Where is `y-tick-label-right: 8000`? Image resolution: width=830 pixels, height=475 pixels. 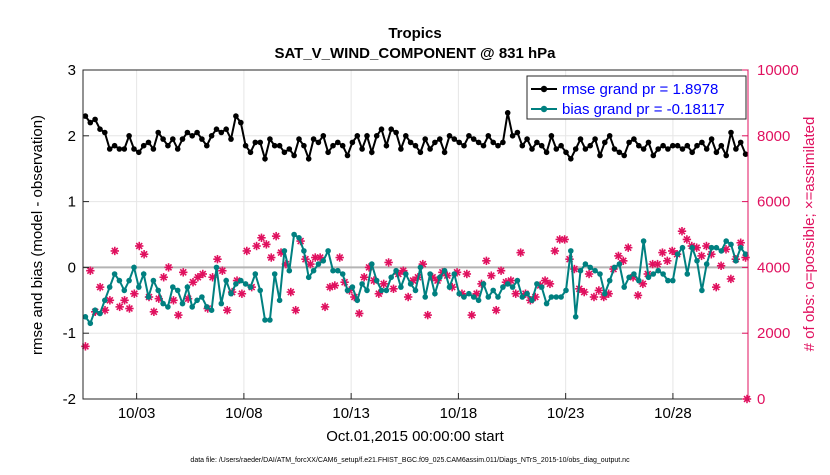 y-tick-label-right: 8000 is located at coordinates (773, 136).